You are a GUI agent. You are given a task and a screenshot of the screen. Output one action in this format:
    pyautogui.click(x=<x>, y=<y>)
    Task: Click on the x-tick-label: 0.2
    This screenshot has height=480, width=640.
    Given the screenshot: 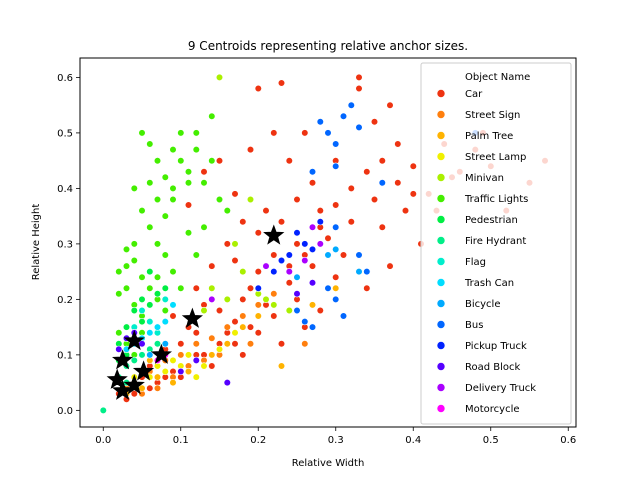 What is the action you would take?
    pyautogui.click(x=258, y=440)
    